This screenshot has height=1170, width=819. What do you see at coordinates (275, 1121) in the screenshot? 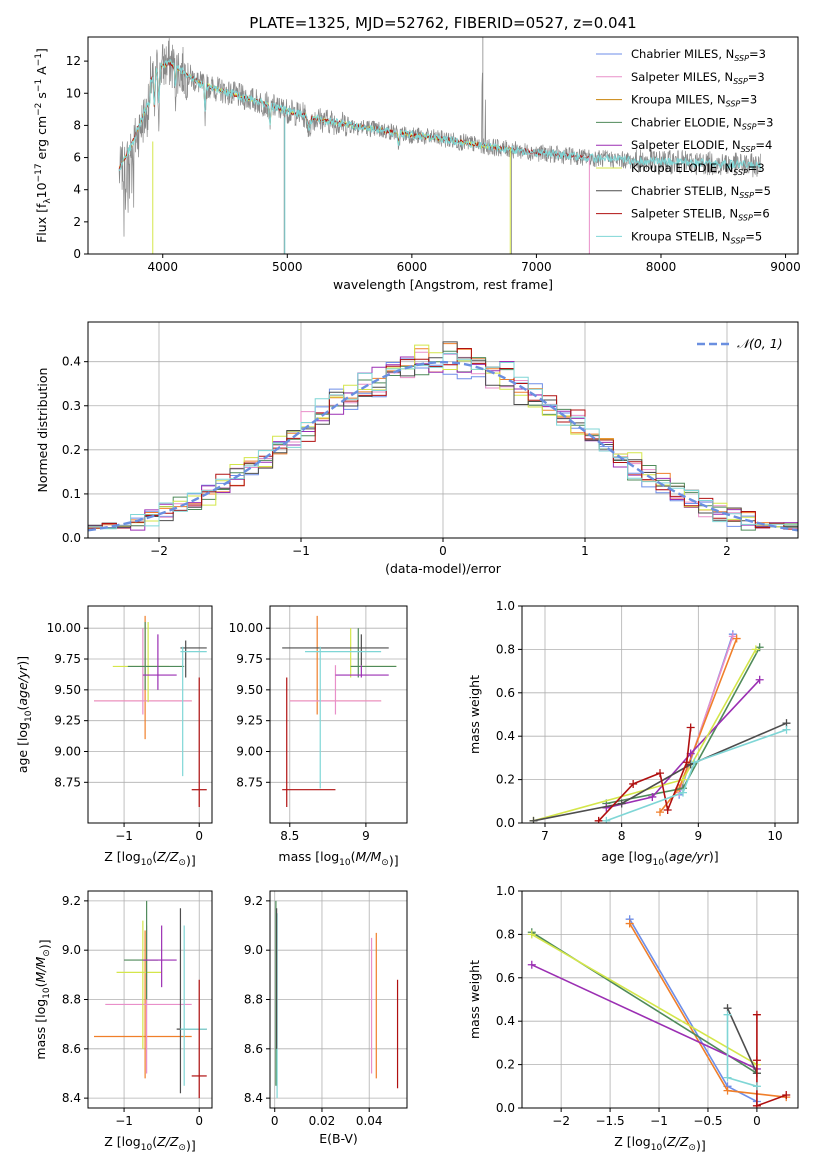
I see `x-tick-label: 0` at bounding box center [275, 1121].